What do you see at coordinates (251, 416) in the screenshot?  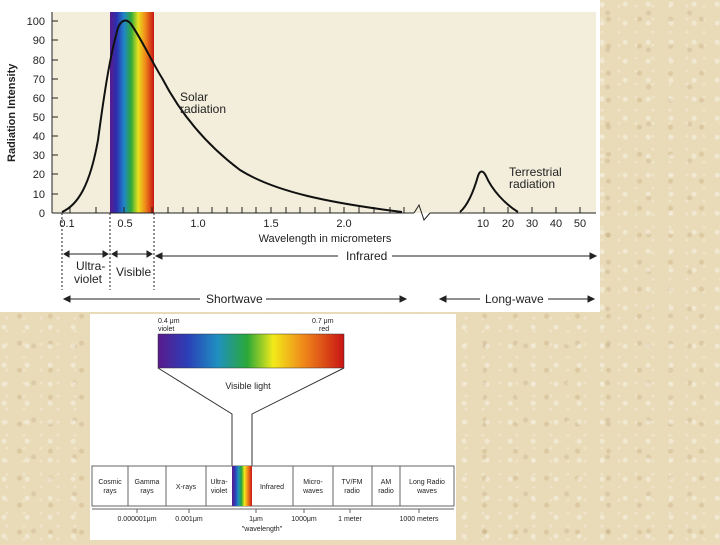 I see `zoom-funnel` at bounding box center [251, 416].